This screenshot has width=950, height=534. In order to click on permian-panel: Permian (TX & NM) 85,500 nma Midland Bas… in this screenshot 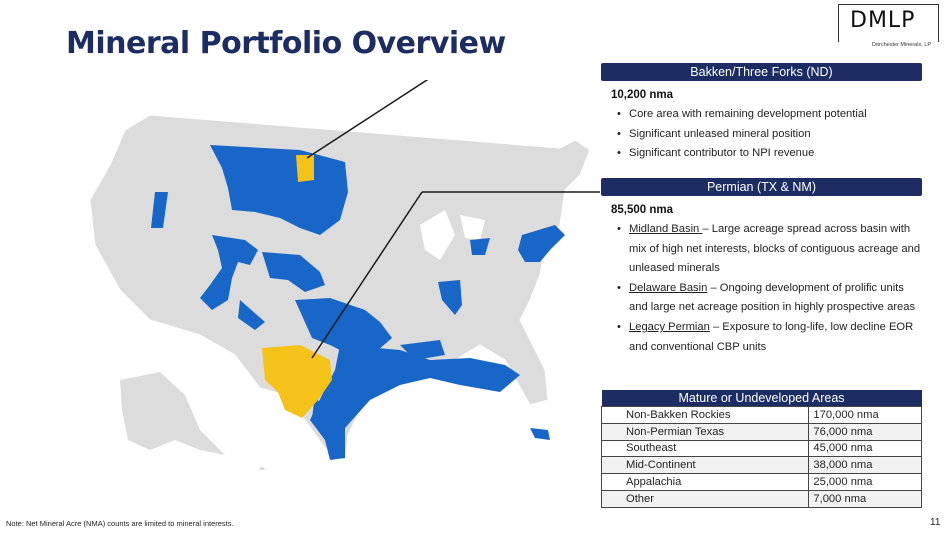, I will do `click(761, 267)`.